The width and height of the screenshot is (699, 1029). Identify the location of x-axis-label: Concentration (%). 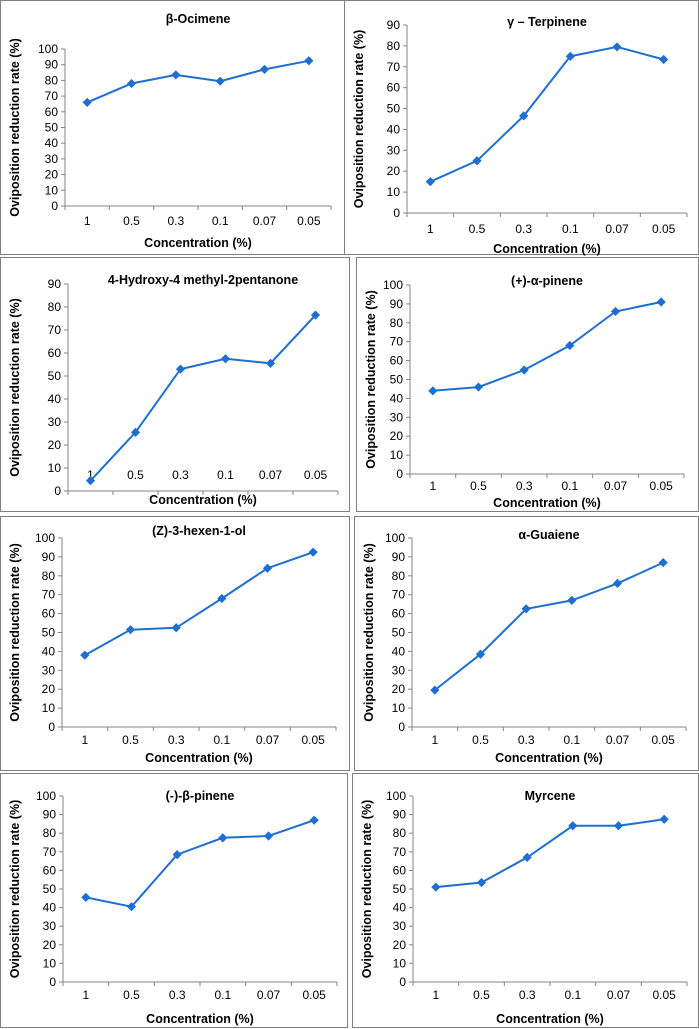
(198, 243).